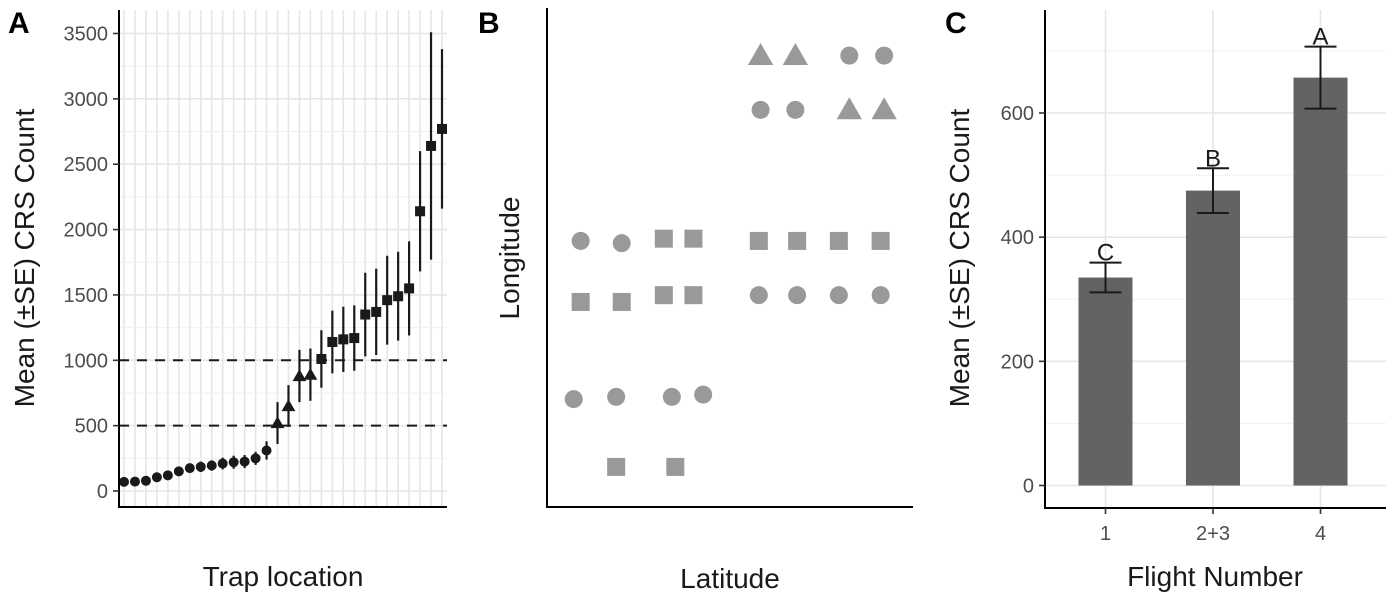 Image resolution: width=1391 pixels, height=598 pixels. What do you see at coordinates (91, 263) in the screenshot?
I see `panel-a-y-ticks: 0 500 1000 1500 2000 2500 3000 3500` at bounding box center [91, 263].